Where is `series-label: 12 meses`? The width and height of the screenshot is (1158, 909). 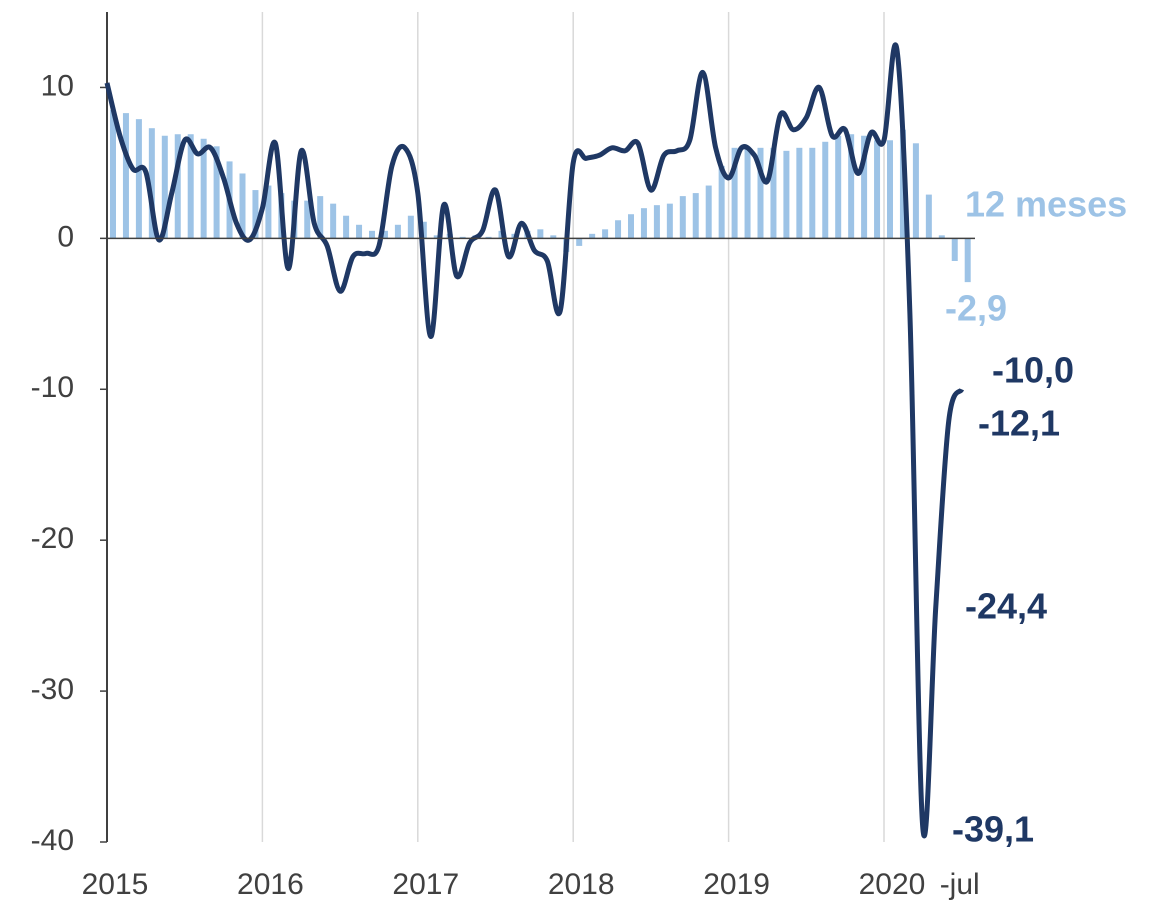 series-label: 12 meses is located at coordinates (1046, 204).